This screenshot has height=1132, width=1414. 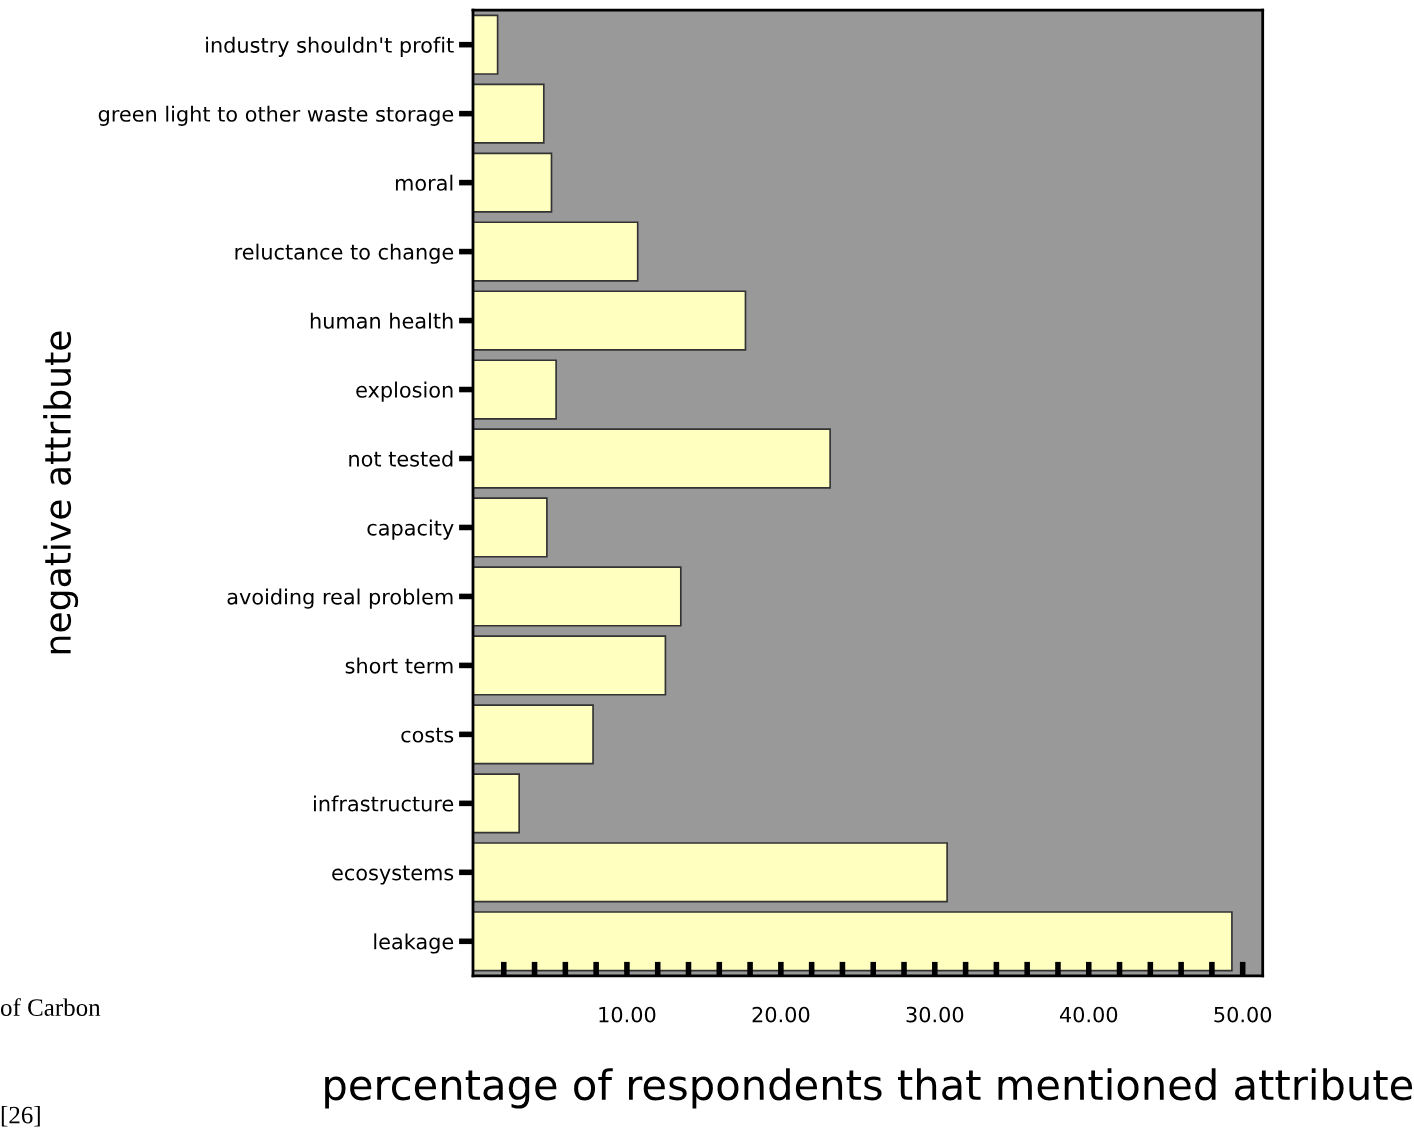 I want to click on x-tick-label: 40.00, so click(x=1088, y=1014).